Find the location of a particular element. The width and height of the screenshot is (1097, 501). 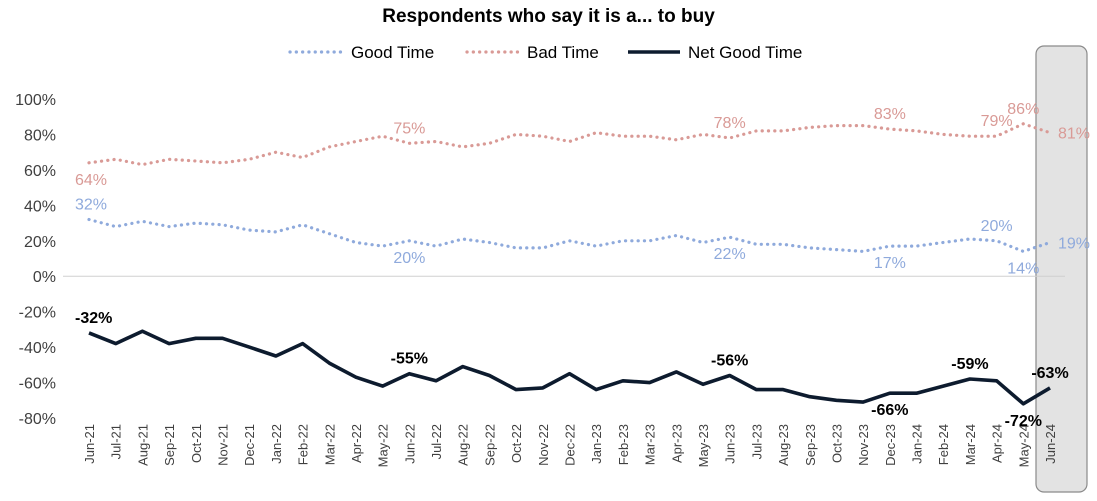

x-tick-label: Feb-23 is located at coordinates (623, 444).